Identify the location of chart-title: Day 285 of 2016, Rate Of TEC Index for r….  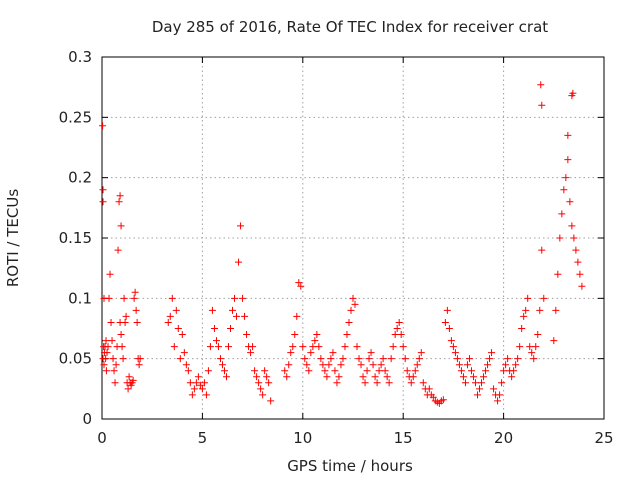
(350, 27).